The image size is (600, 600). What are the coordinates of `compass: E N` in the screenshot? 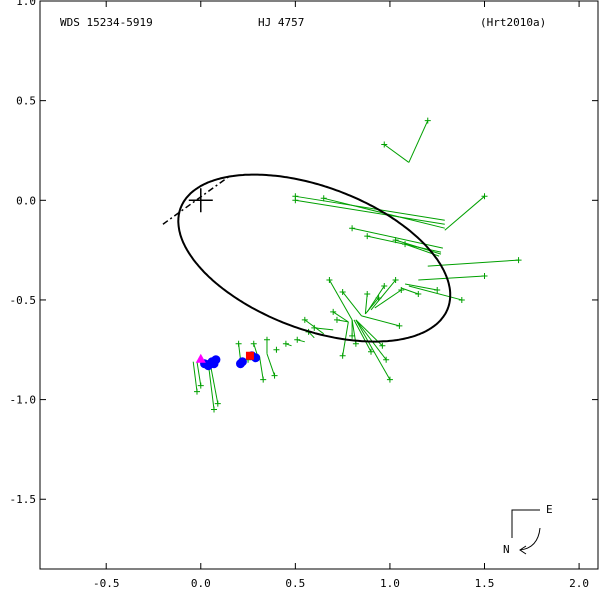 It's located at (528, 529).